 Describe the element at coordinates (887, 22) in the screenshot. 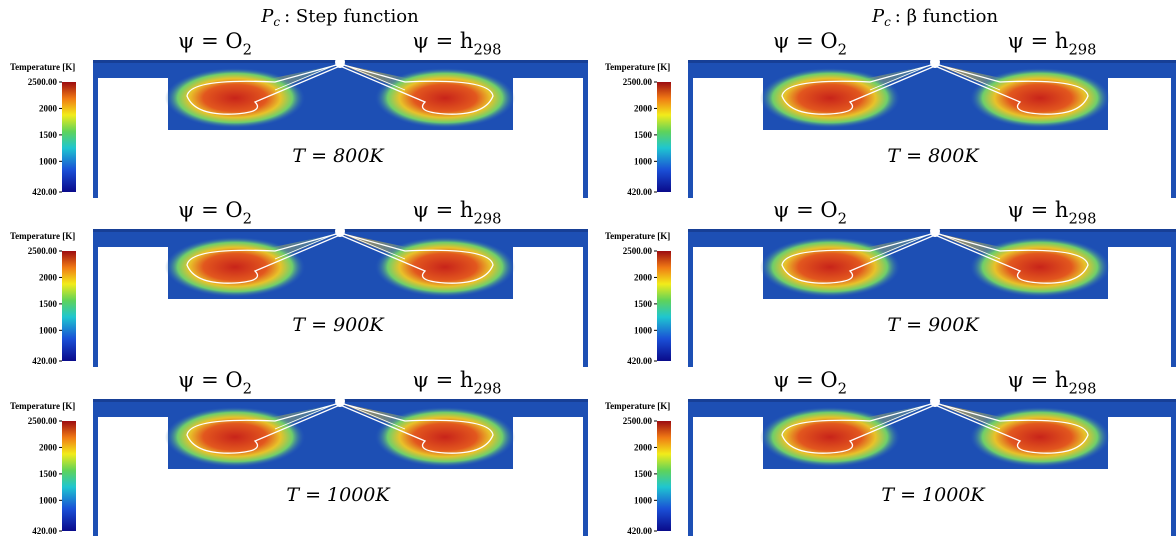

I see `column-title-sub: c` at that location.